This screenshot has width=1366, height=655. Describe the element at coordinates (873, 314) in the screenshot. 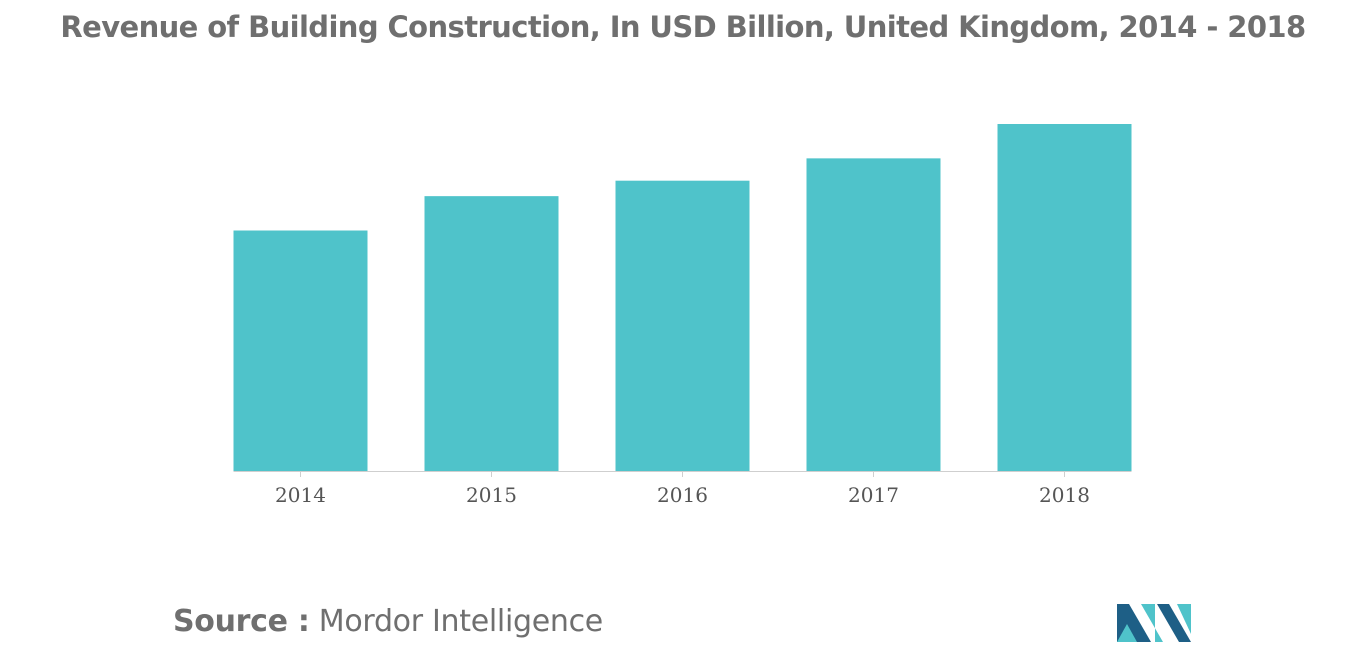

I see `bar-2017` at that location.